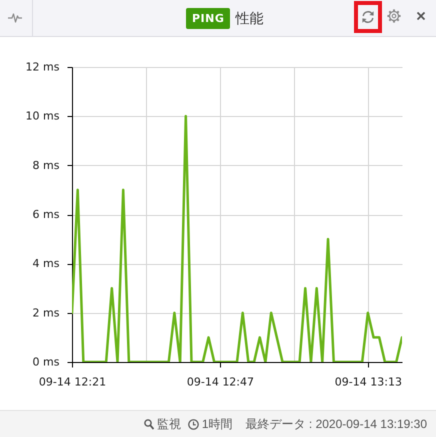  Describe the element at coordinates (368, 382) in the screenshot. I see `x-tick-label: 09-14 13:13` at that location.